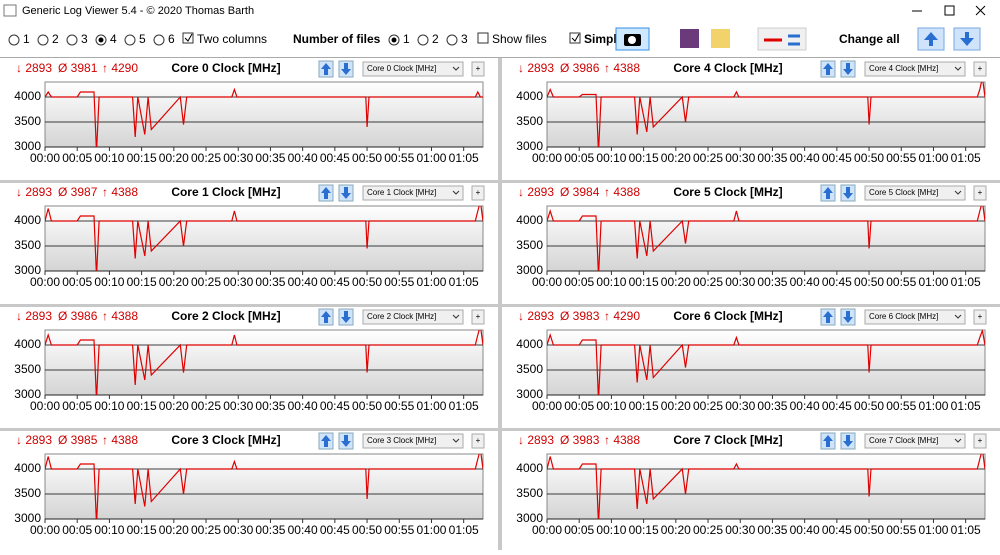  What do you see at coordinates (579, 282) in the screenshot?
I see `x-tick-label: 00:05` at bounding box center [579, 282].